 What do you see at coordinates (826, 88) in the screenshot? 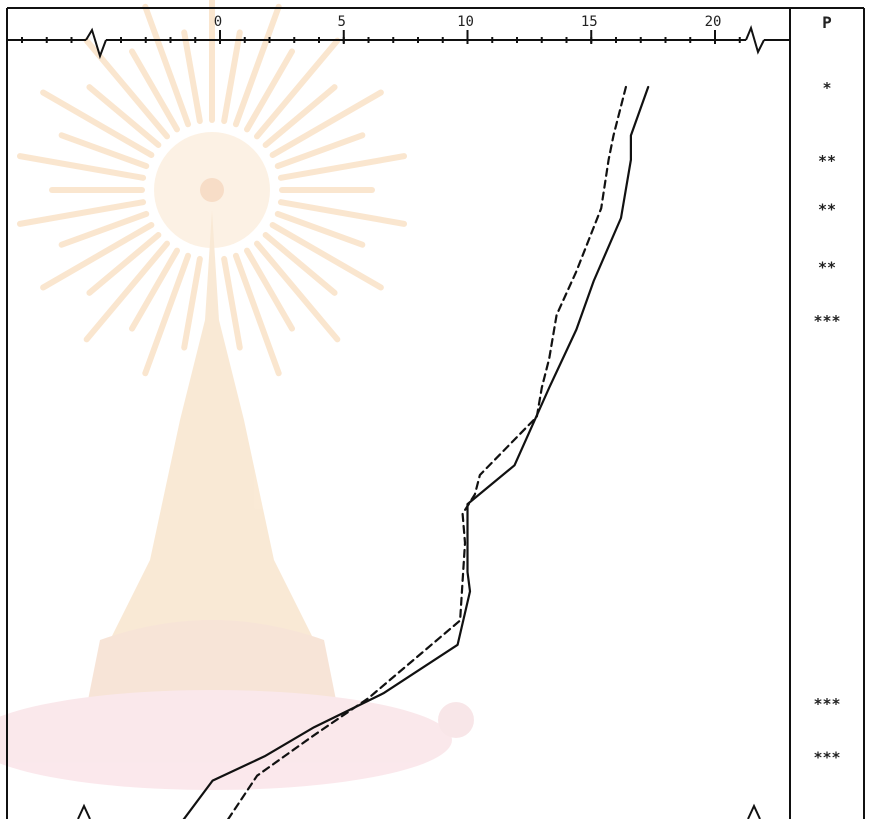
I see `significance-marker: *` at bounding box center [826, 88].